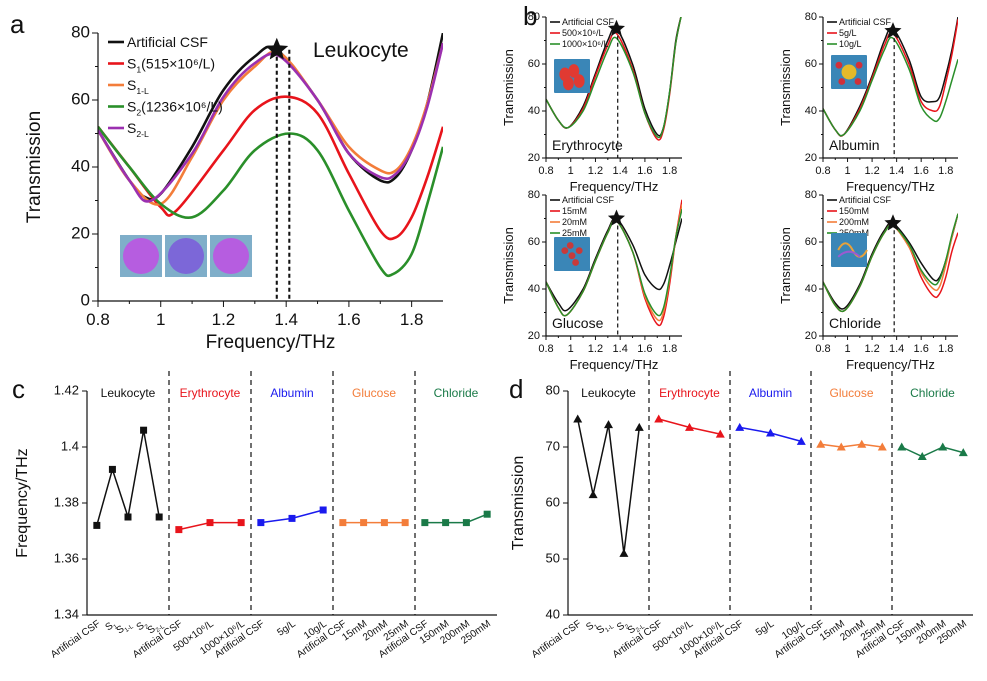 The height and width of the screenshot is (681, 987). Describe the element at coordinates (70, 445) in the screenshot. I see `y-tick-label: 1.4` at that location.